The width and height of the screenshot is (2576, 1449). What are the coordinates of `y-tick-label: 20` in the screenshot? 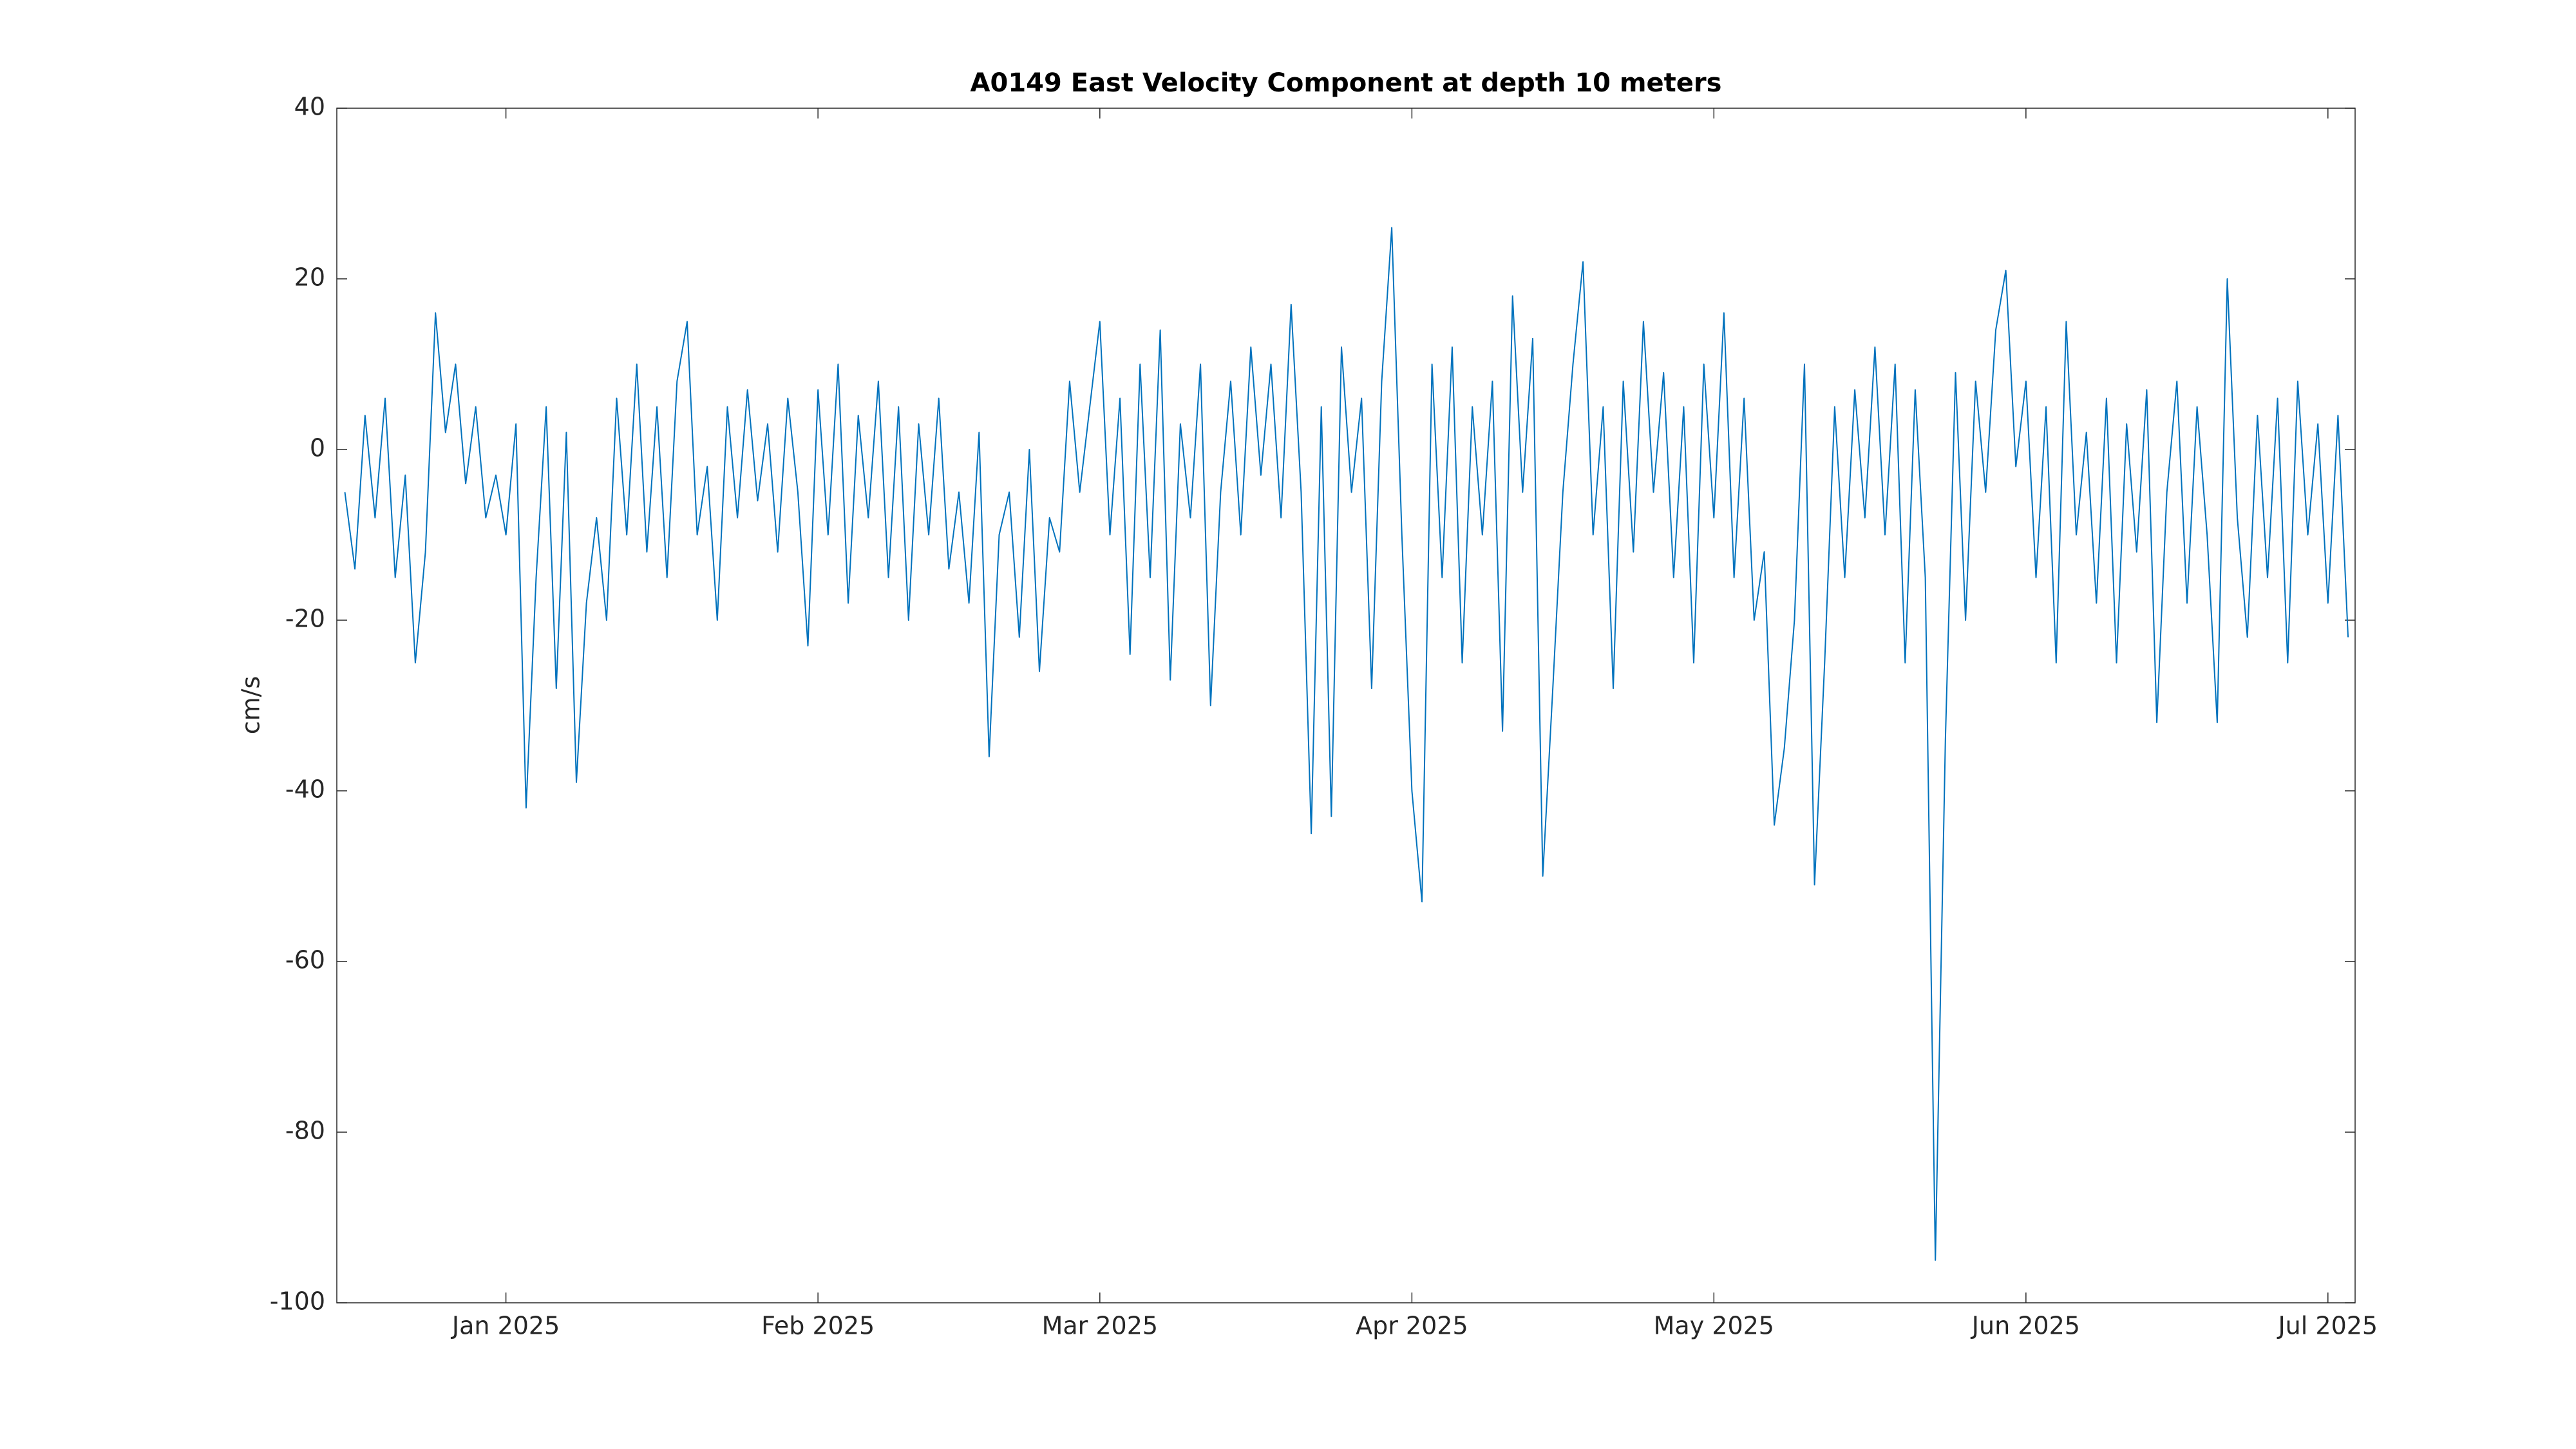 It's located at (309, 277).